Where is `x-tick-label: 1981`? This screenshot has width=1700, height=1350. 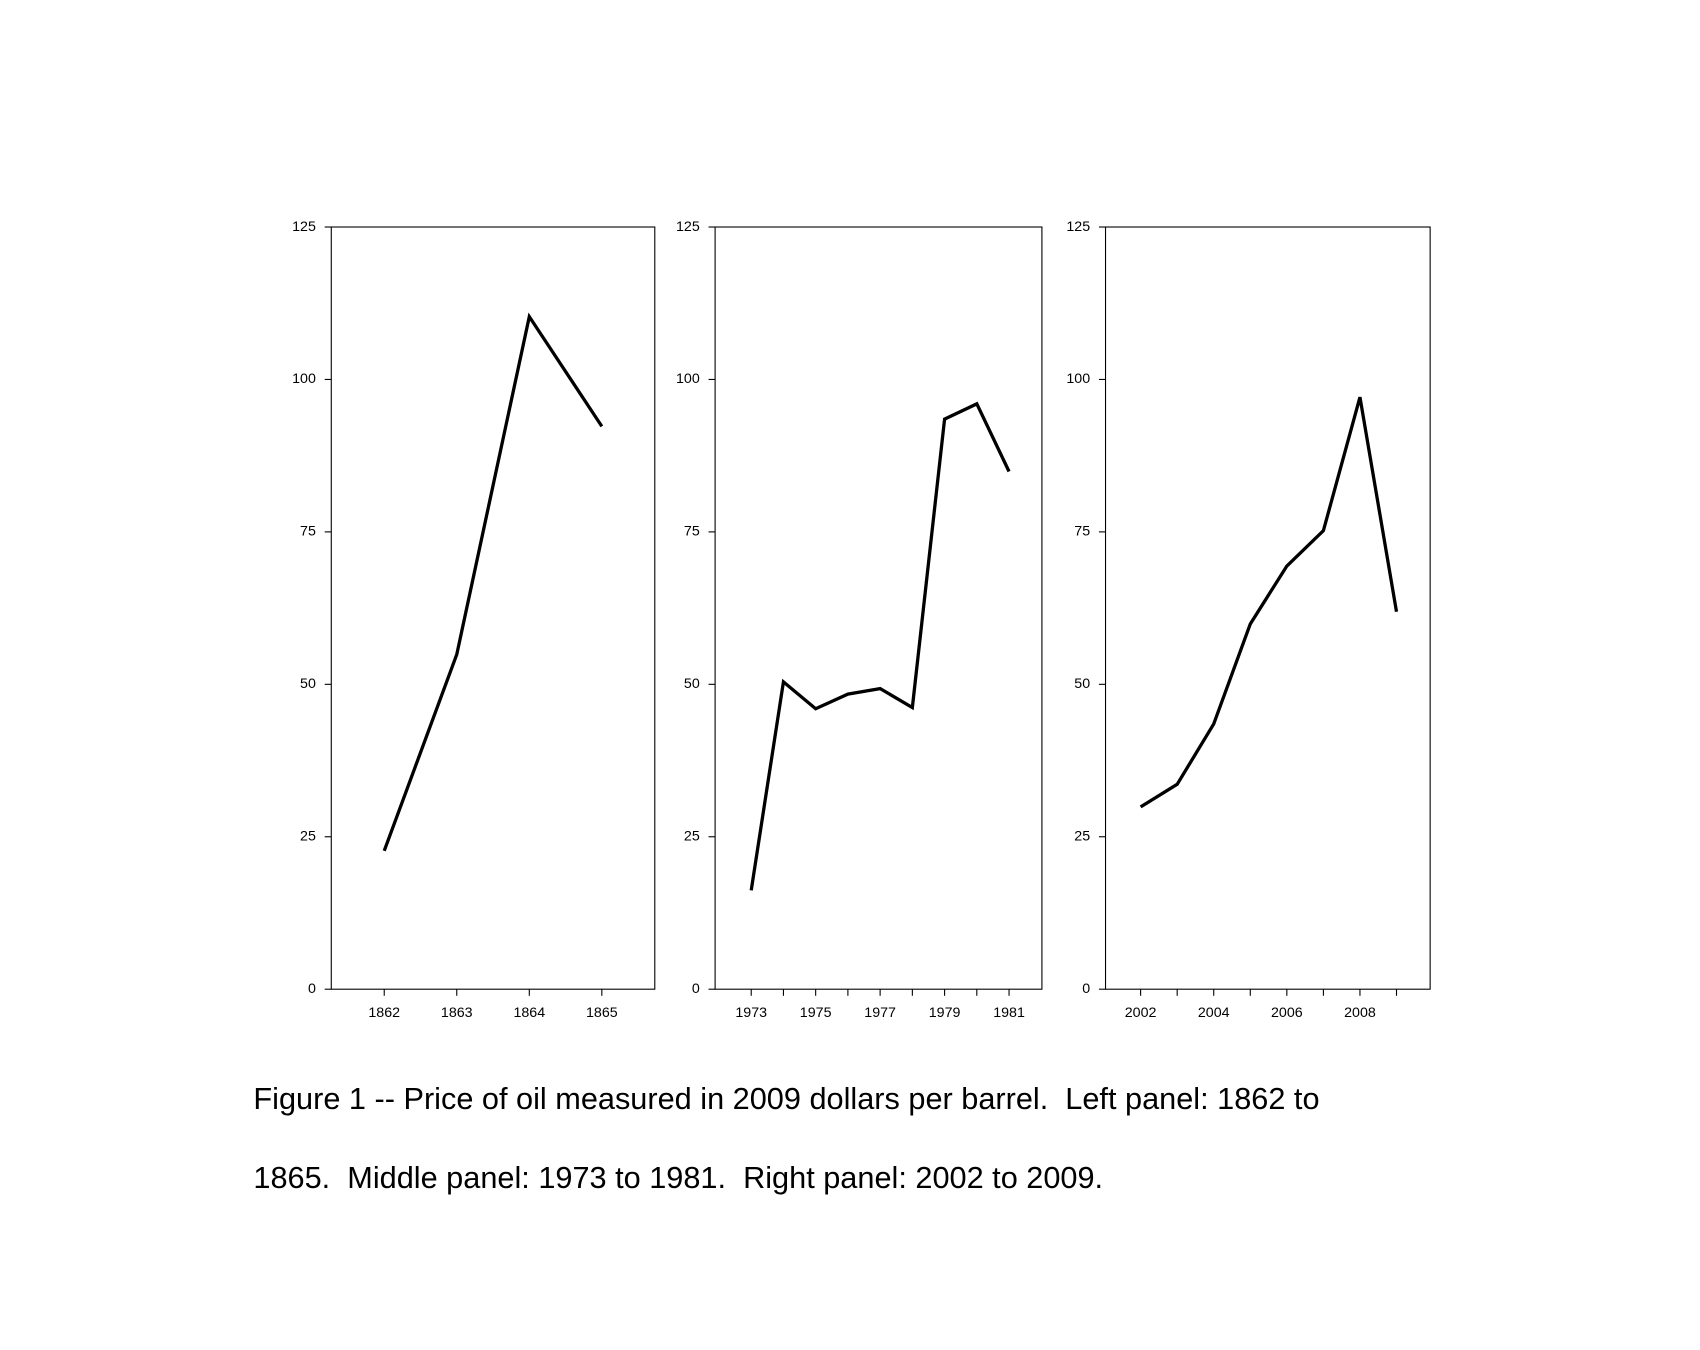 x-tick-label: 1981 is located at coordinates (1009, 1013).